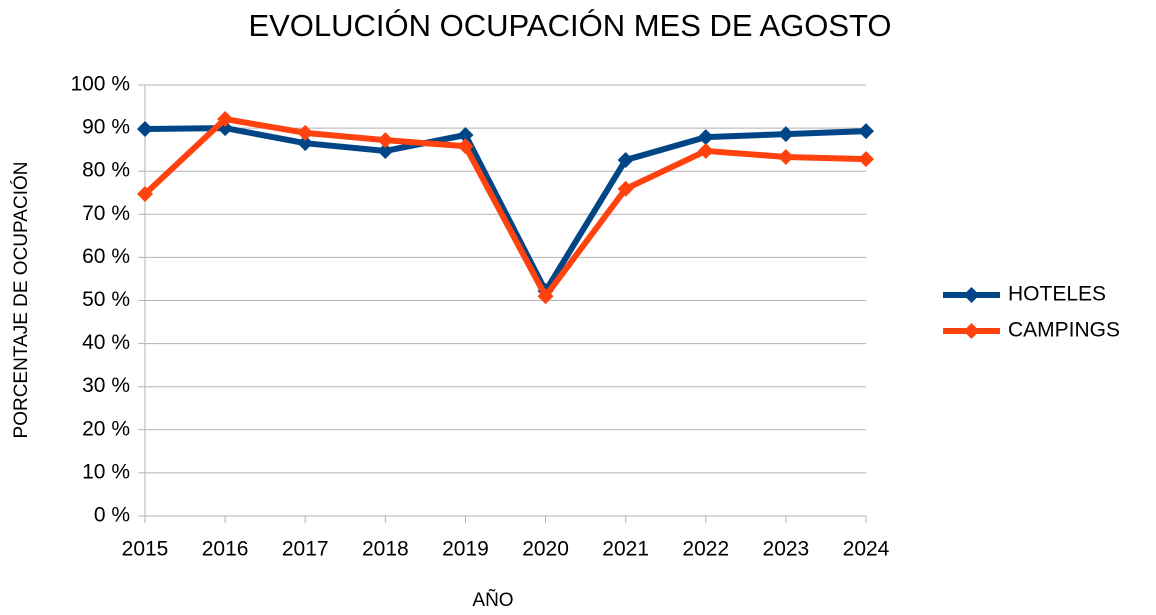 Image resolution: width=1156 pixels, height=615 pixels. Describe the element at coordinates (106, 471) in the screenshot. I see `y-tick-label: 10 %` at that location.